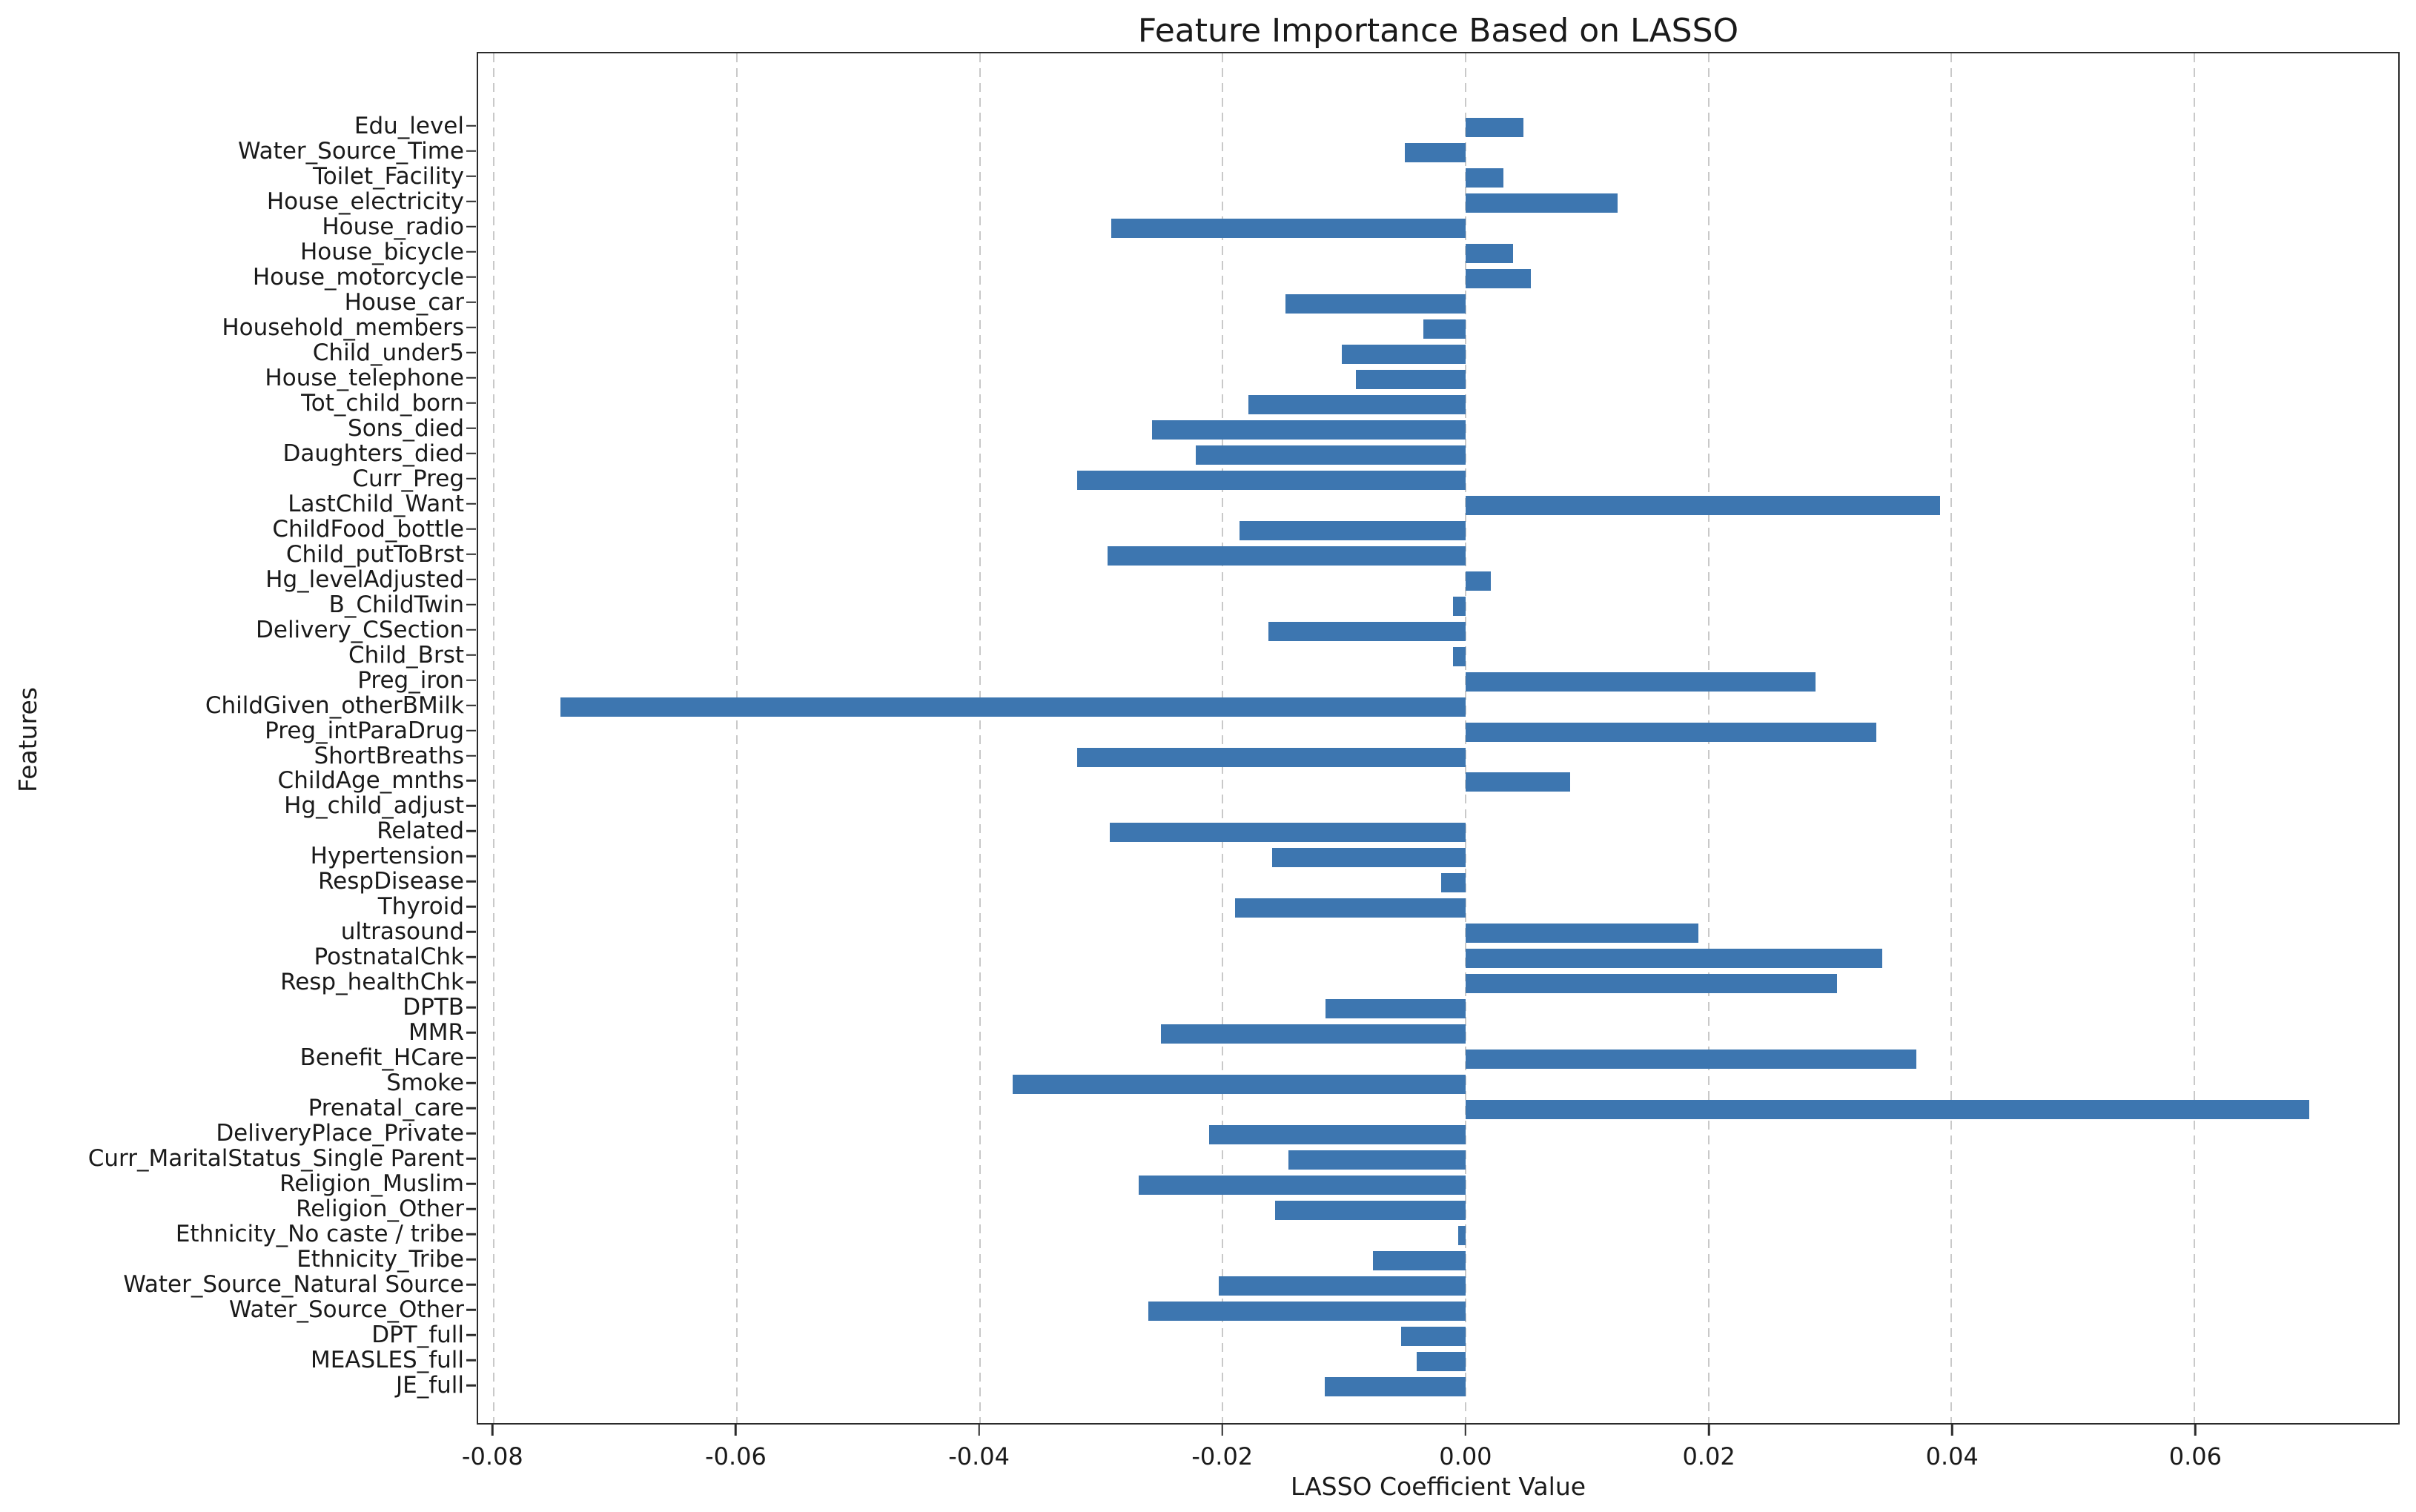  Describe the element at coordinates (382, 403) in the screenshot. I see `y-tick-label: Tot_child_born` at that location.